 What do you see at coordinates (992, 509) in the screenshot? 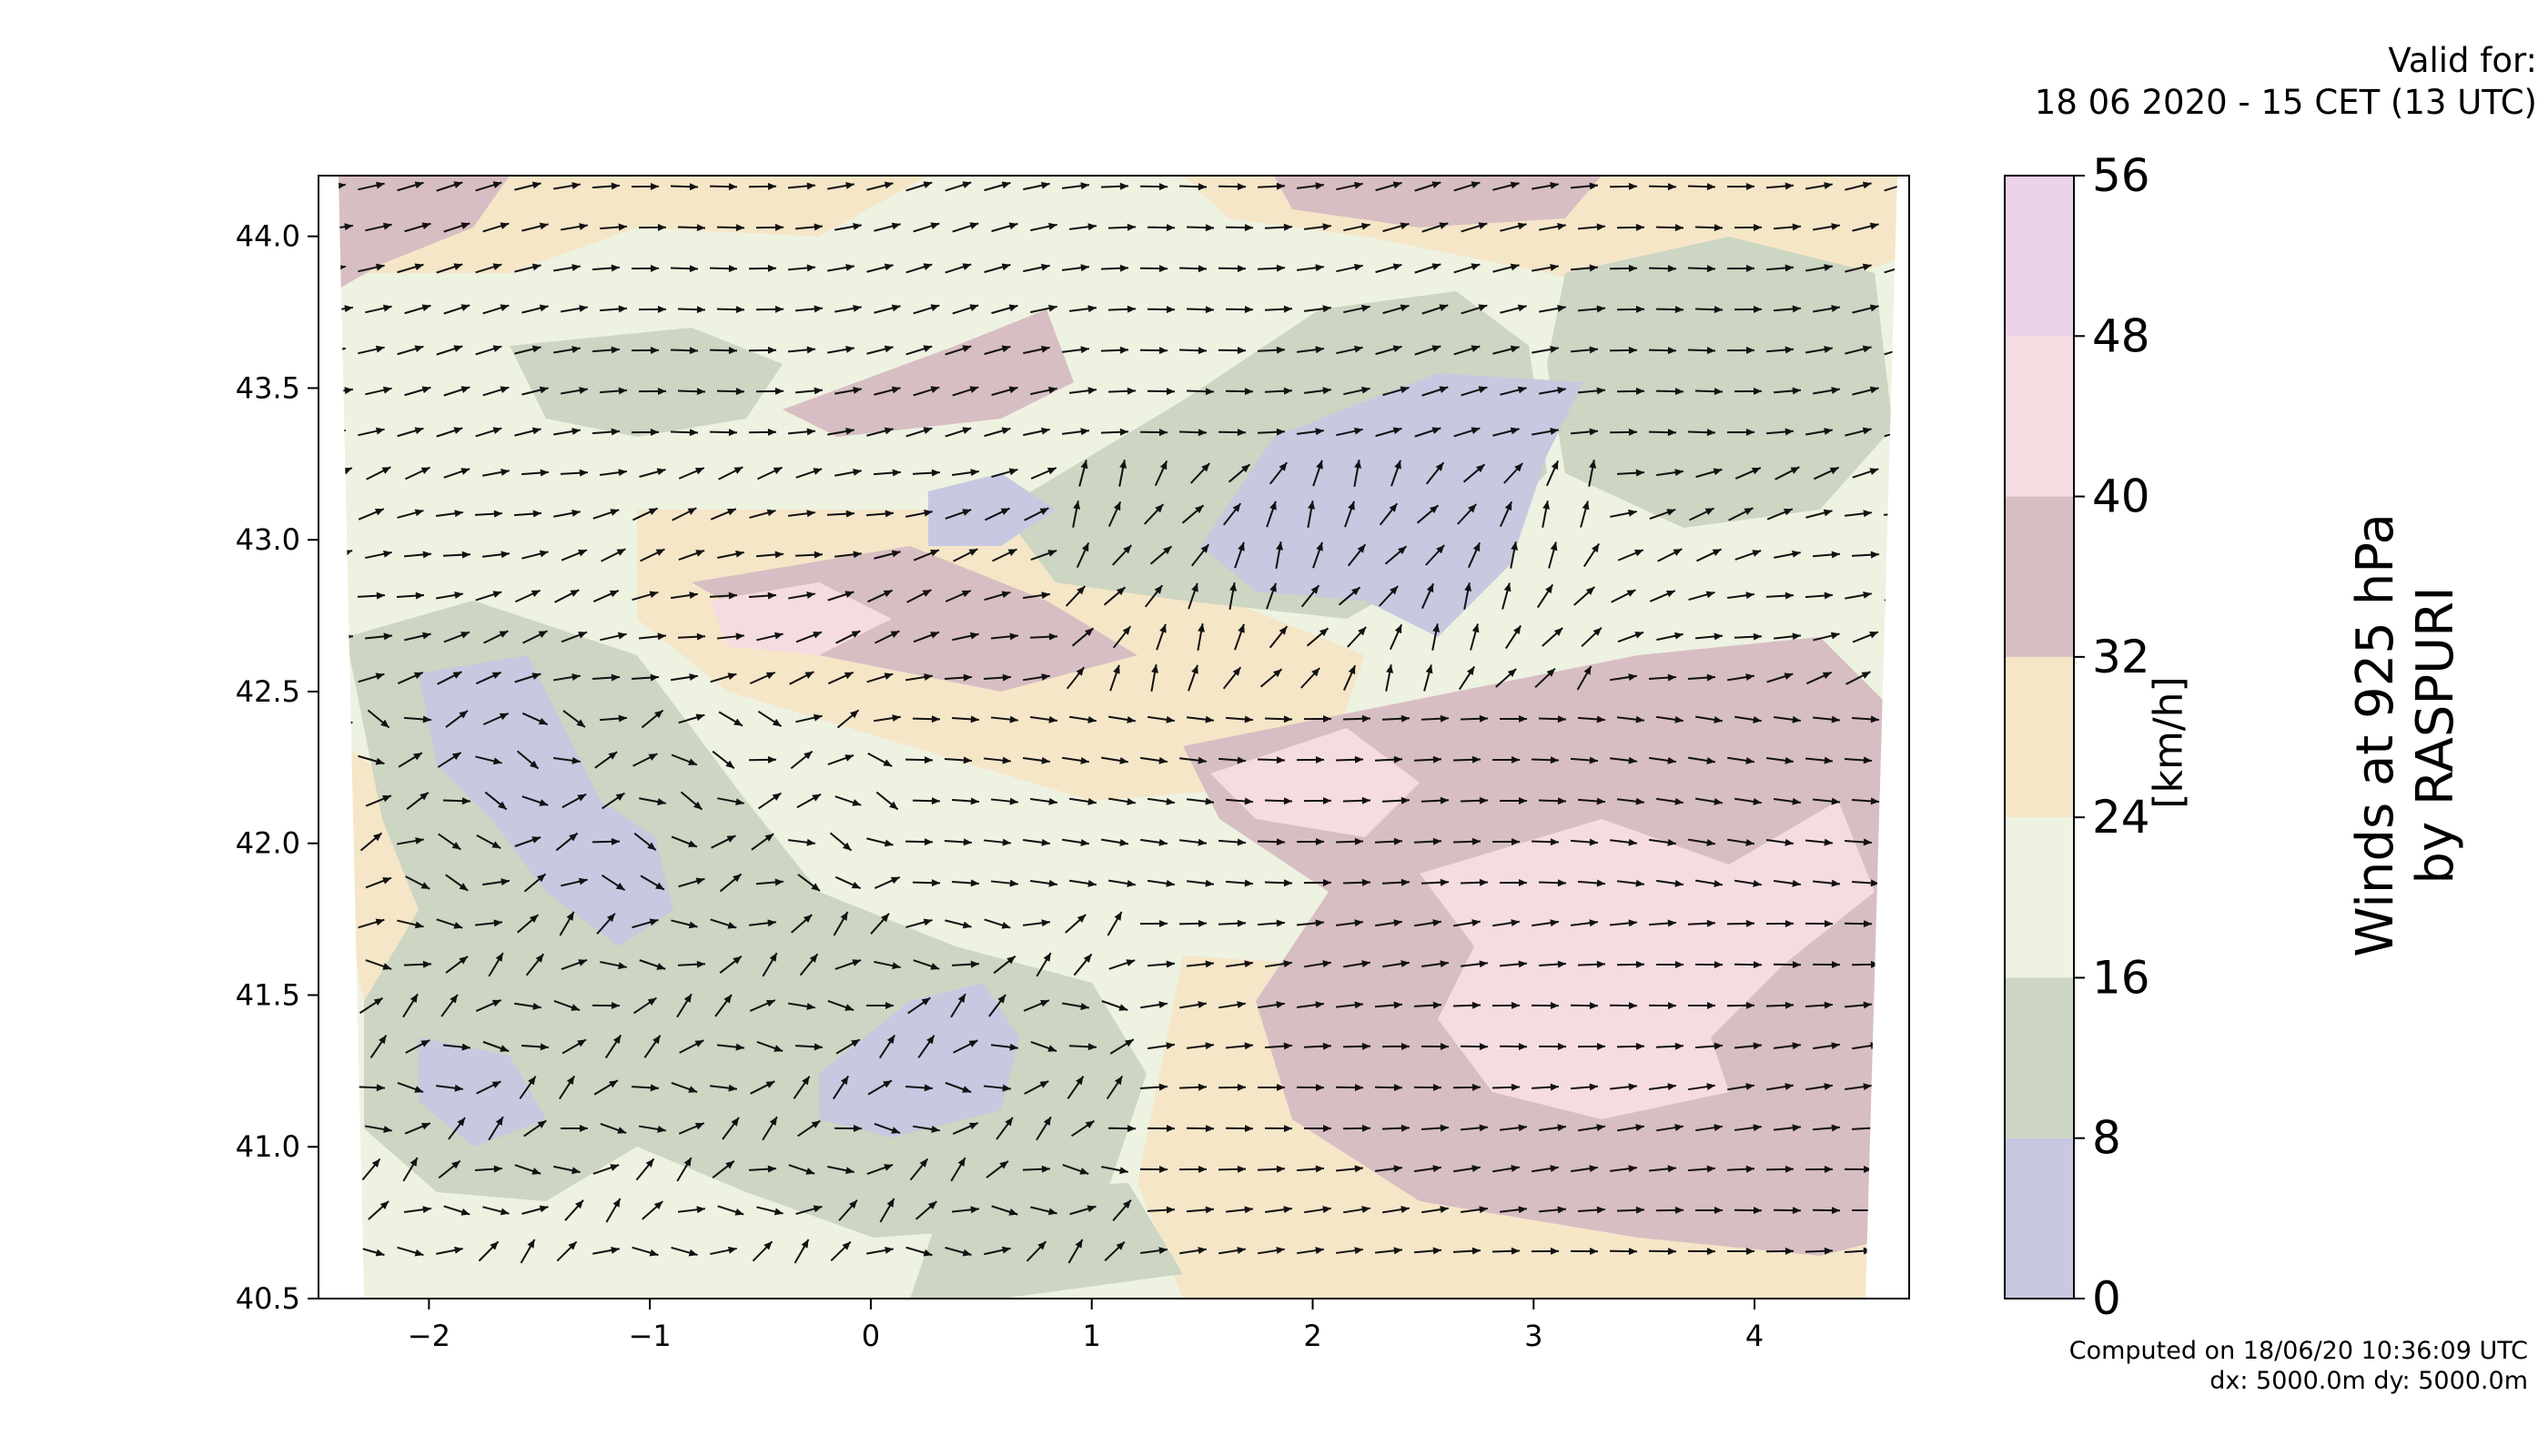
I see `field-calm-north2` at bounding box center [992, 509].